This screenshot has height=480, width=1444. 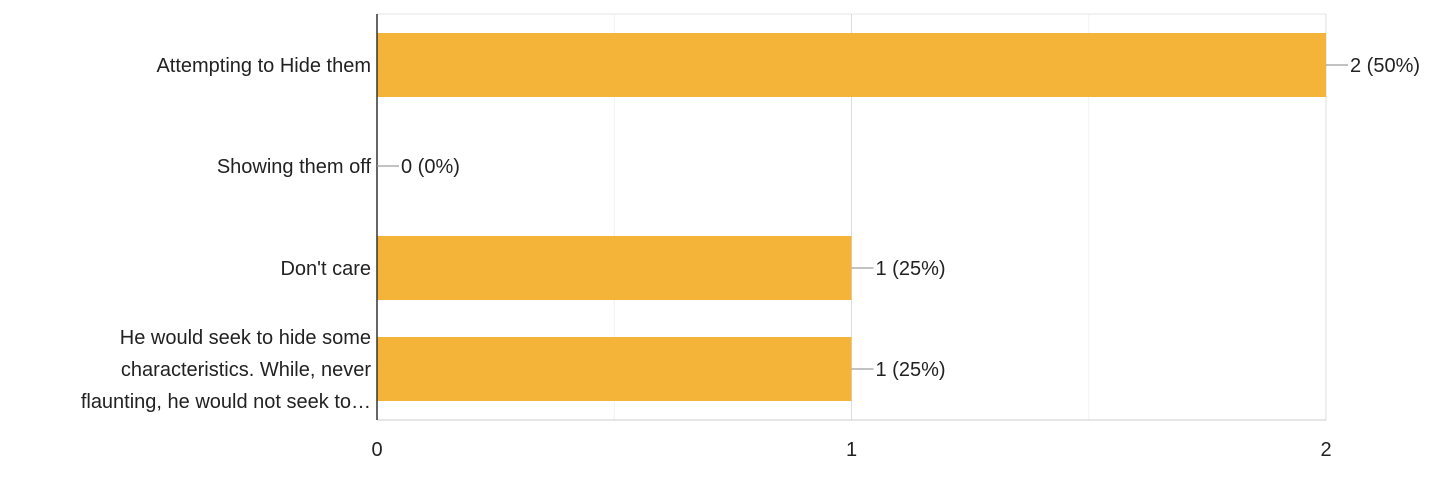 I want to click on category-label: Showing them off, so click(x=294, y=167).